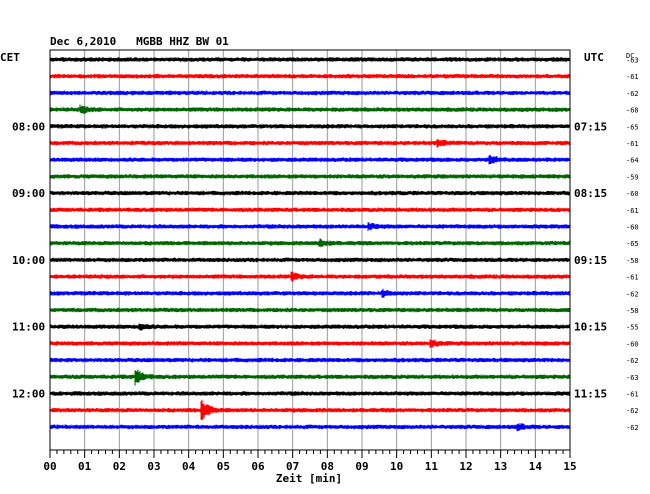 The width and height of the screenshot is (650, 494). What do you see at coordinates (258, 466) in the screenshot?
I see `x-tick-label: 06` at bounding box center [258, 466].